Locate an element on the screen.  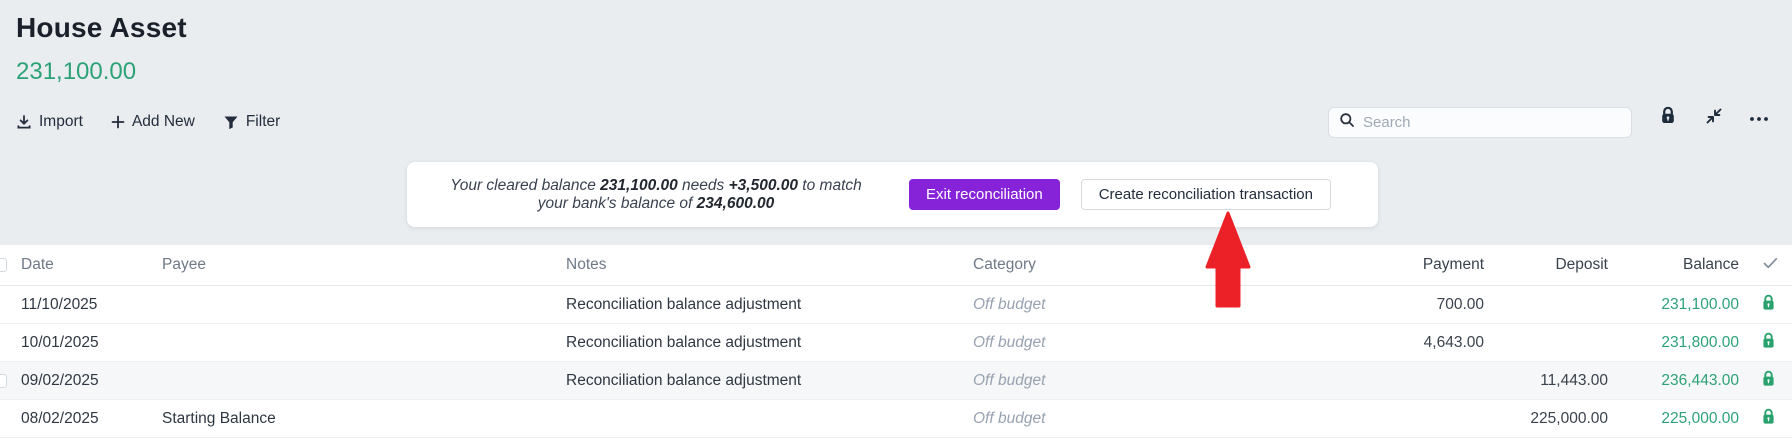
check-icon is located at coordinates (1770, 265).